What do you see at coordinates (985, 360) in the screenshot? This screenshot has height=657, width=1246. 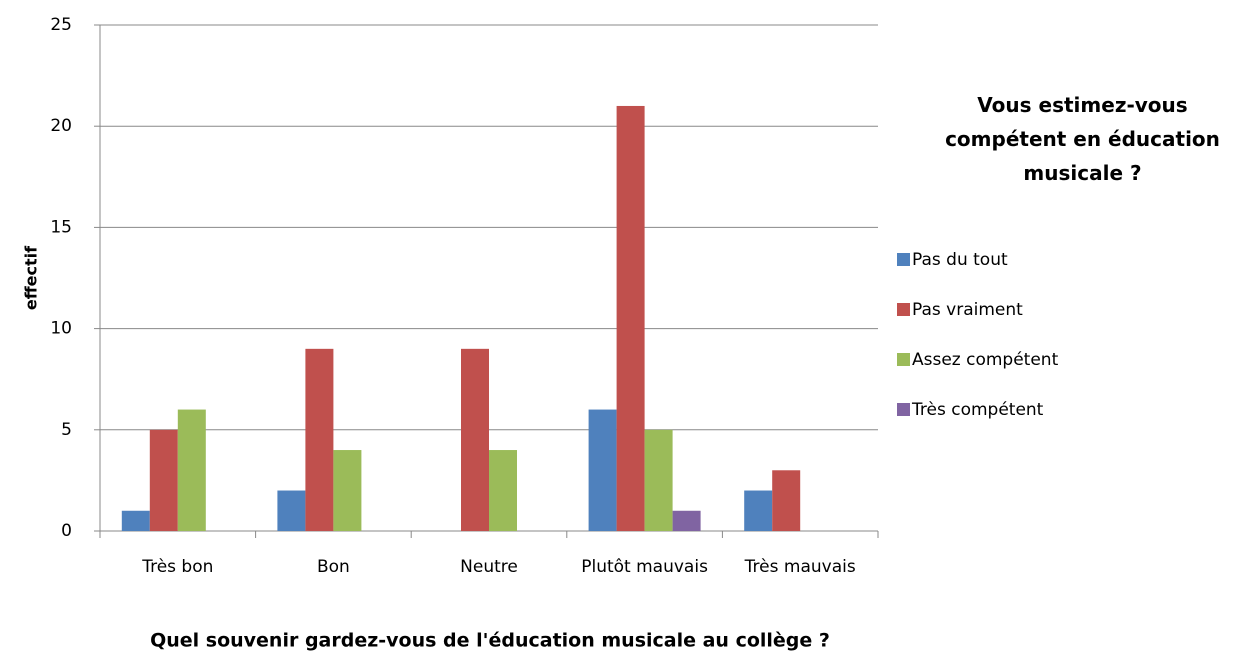 I see `legend-label: Assez compétent` at bounding box center [985, 360].